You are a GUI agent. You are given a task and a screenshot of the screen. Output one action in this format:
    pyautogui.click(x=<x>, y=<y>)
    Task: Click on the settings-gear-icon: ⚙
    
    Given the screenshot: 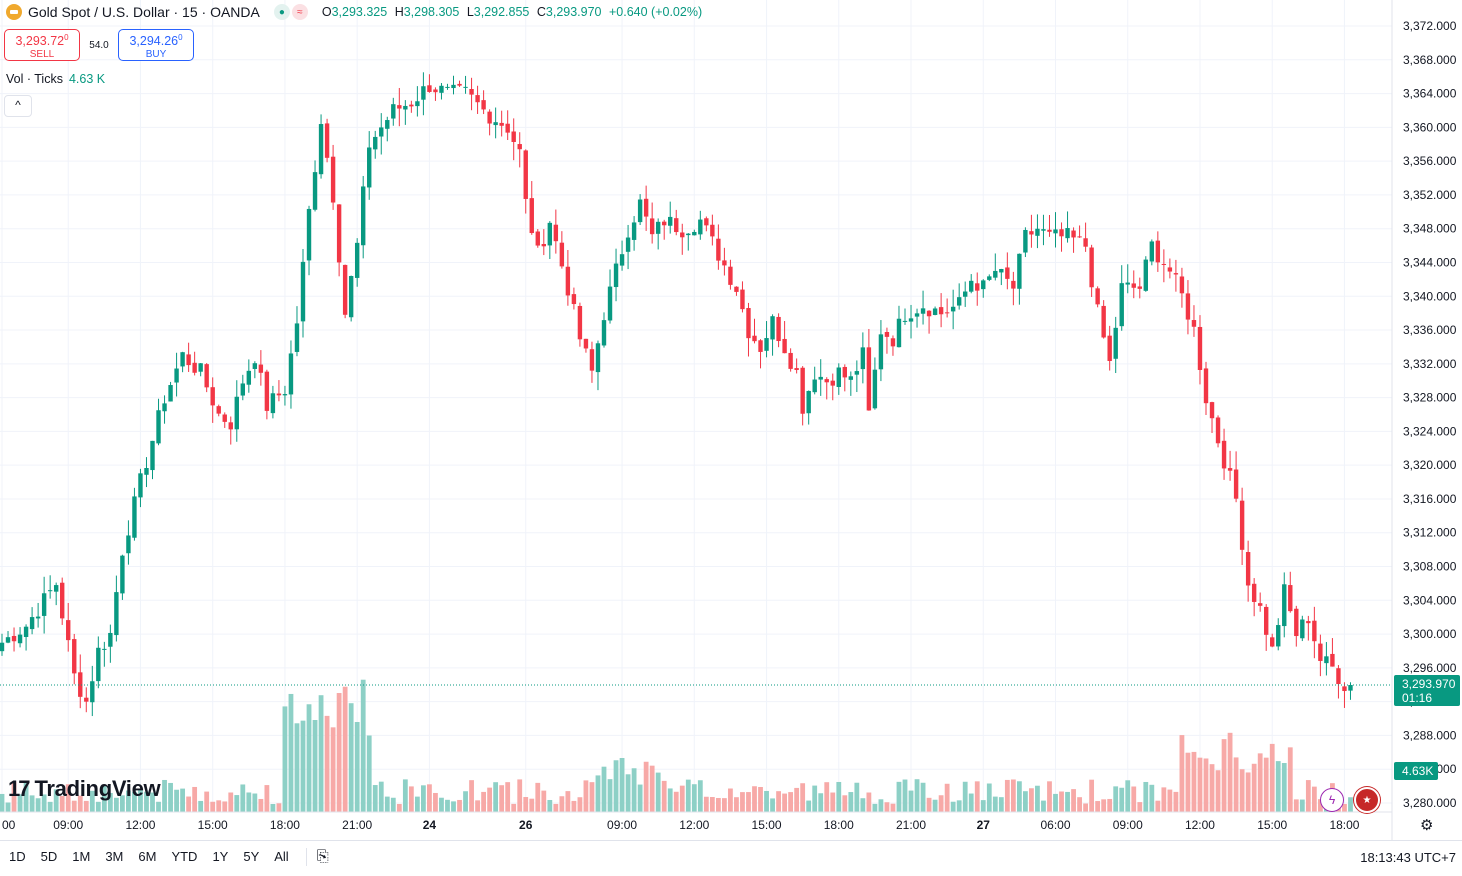 What is the action you would take?
    pyautogui.click(x=1427, y=825)
    